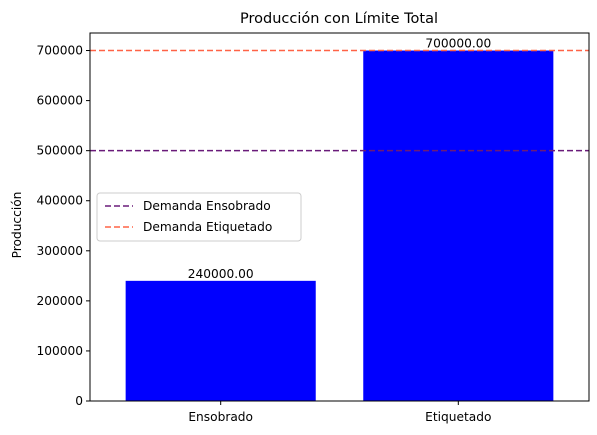 The width and height of the screenshot is (597, 435). I want to click on y-axis-label: Producción, so click(17, 225).